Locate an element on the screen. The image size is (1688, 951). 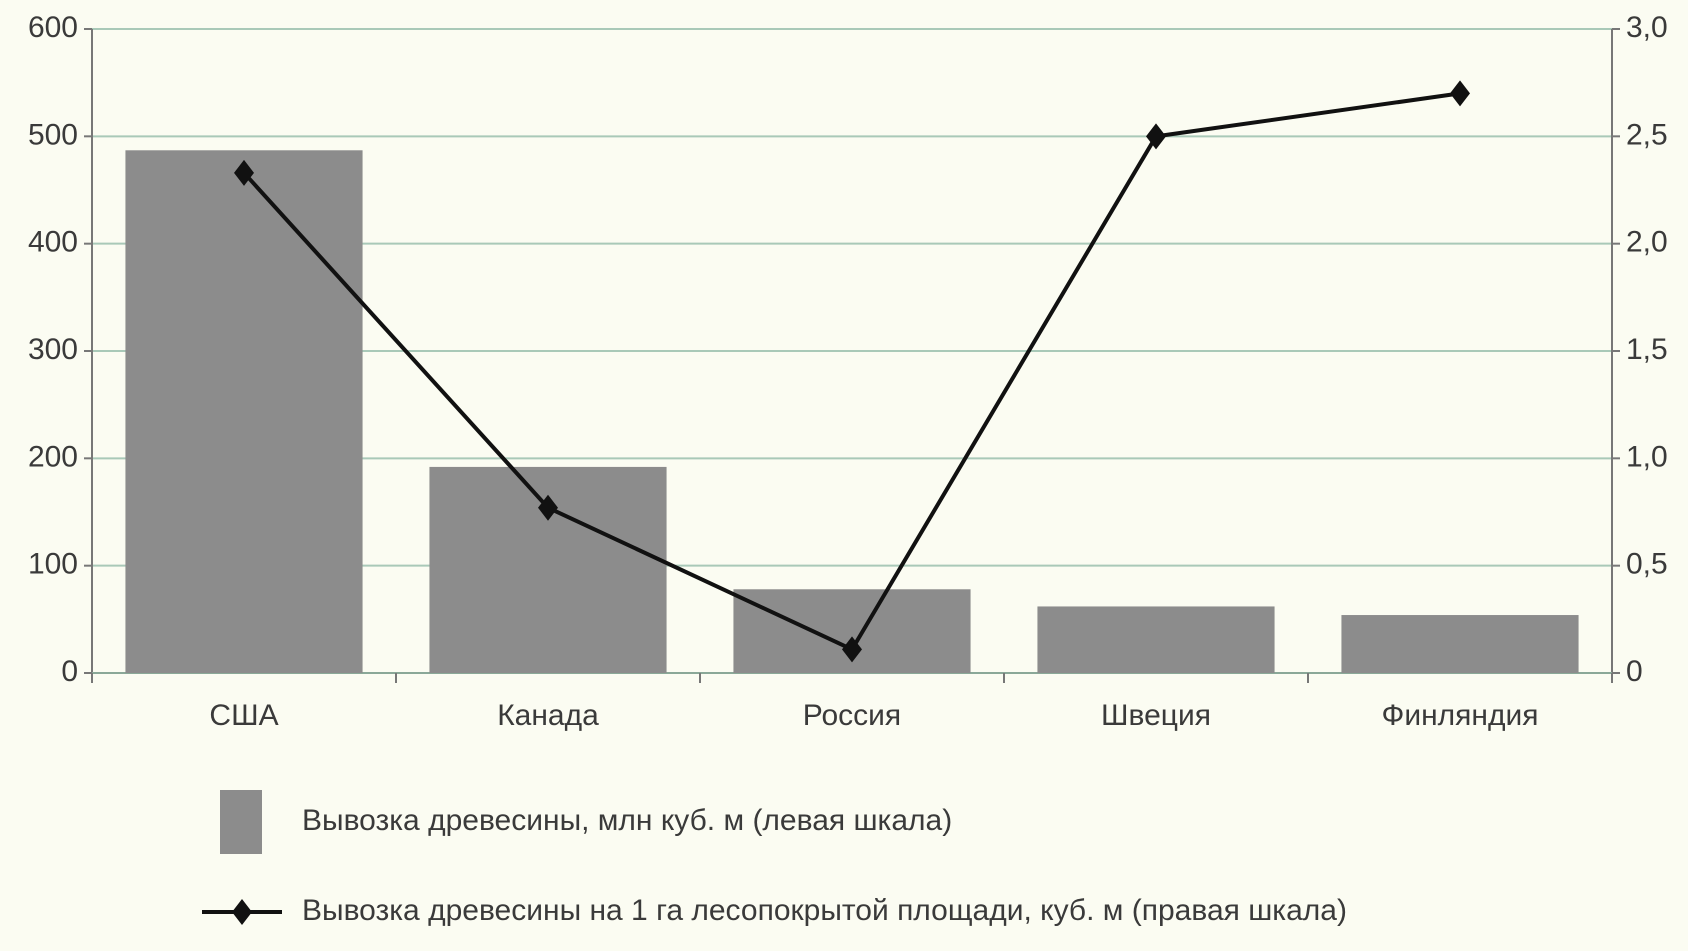
y2-tick-label: 1,5 is located at coordinates (1647, 349).